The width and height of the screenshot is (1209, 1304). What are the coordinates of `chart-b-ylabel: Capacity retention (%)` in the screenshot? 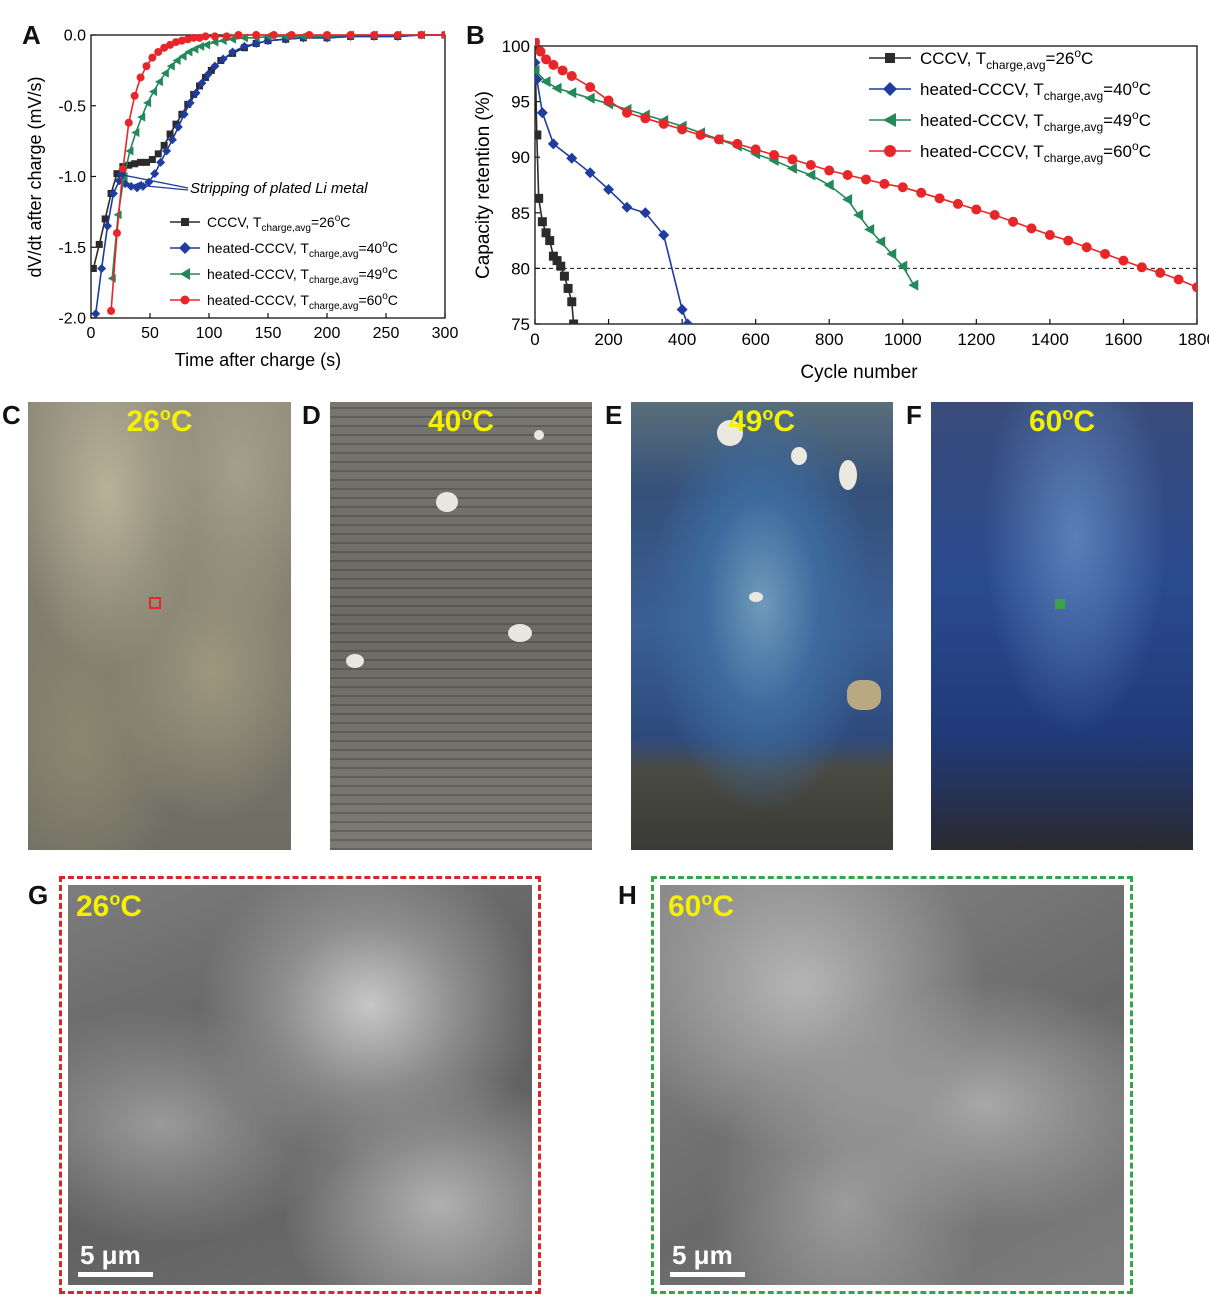 It's located at (483, 185).